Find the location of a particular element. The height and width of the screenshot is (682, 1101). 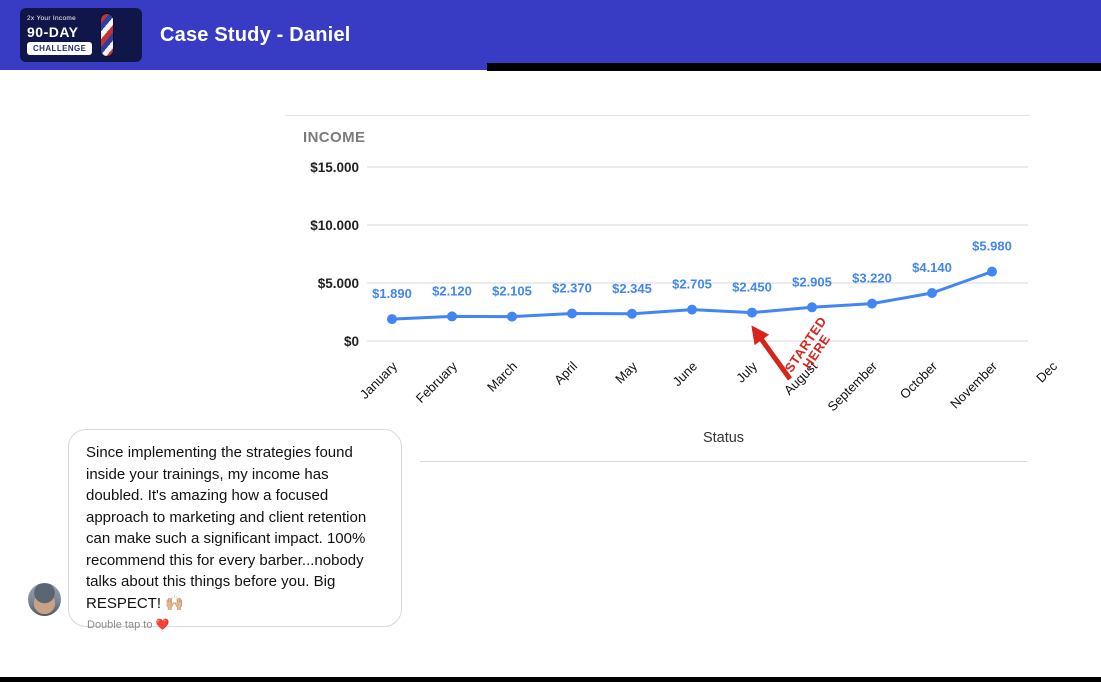

status-row: Status is located at coordinates (723, 444).